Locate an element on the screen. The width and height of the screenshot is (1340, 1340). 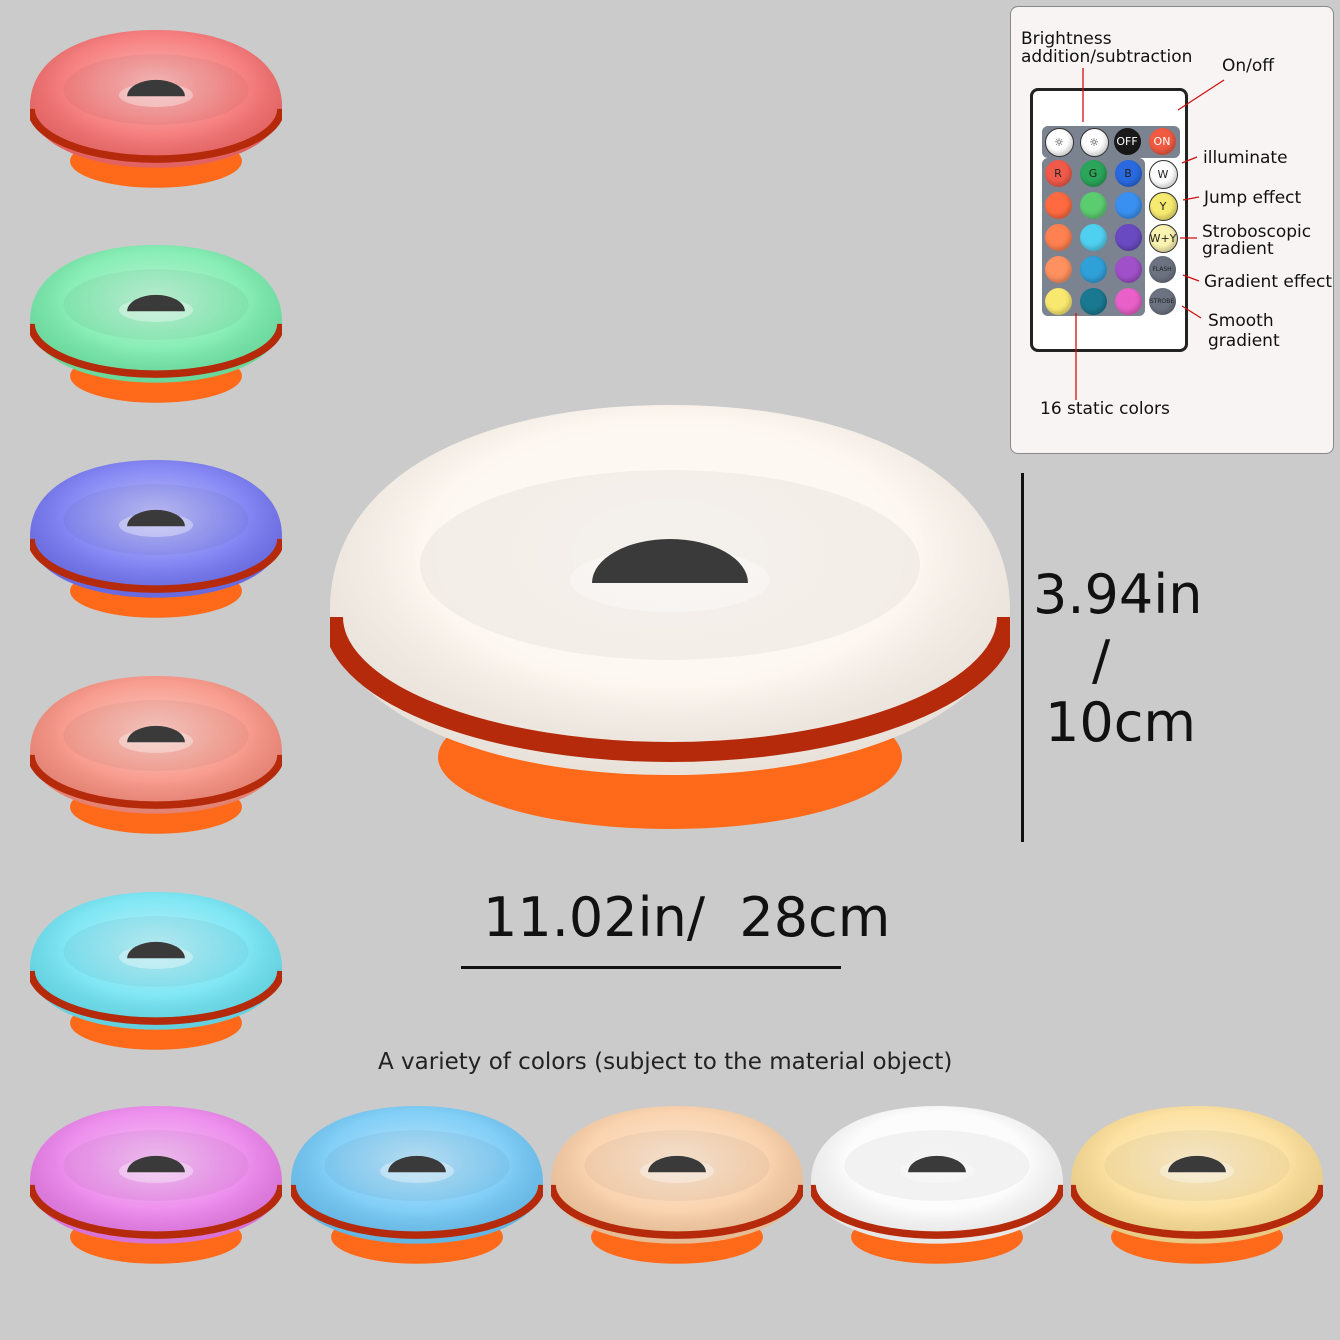
remote-color-button: G is located at coordinates (1093, 173).